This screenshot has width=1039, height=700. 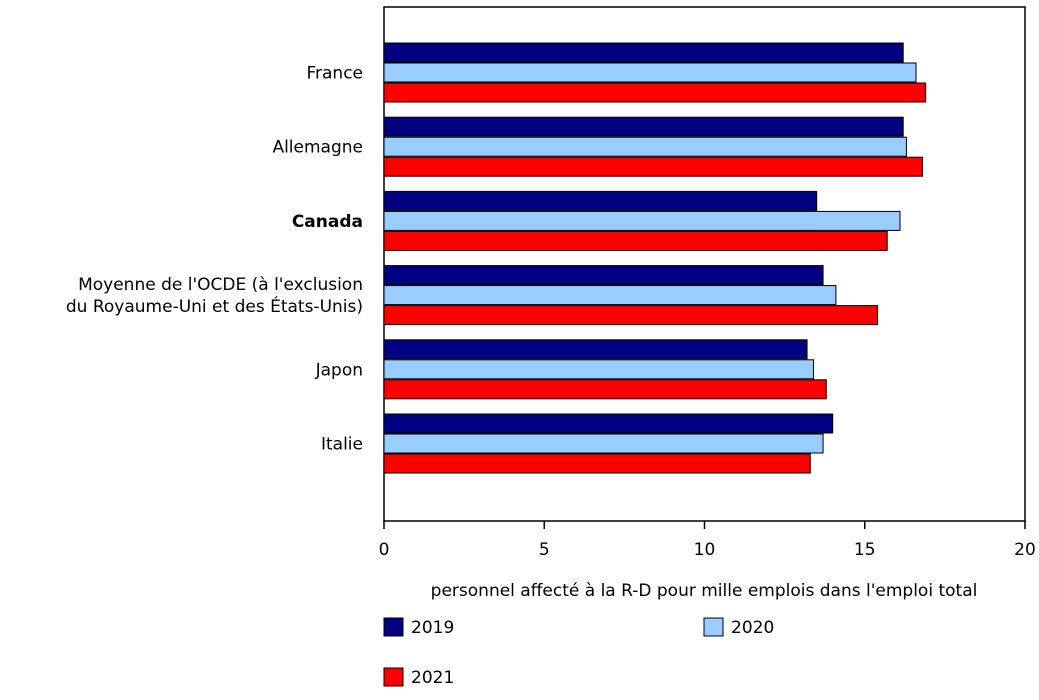 I want to click on category-label-line: Canada, so click(x=327, y=222).